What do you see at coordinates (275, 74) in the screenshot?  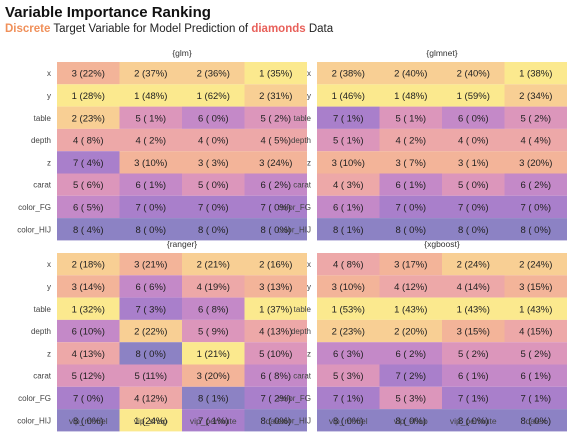 I see `cell-label: 1 (35%)` at bounding box center [275, 74].